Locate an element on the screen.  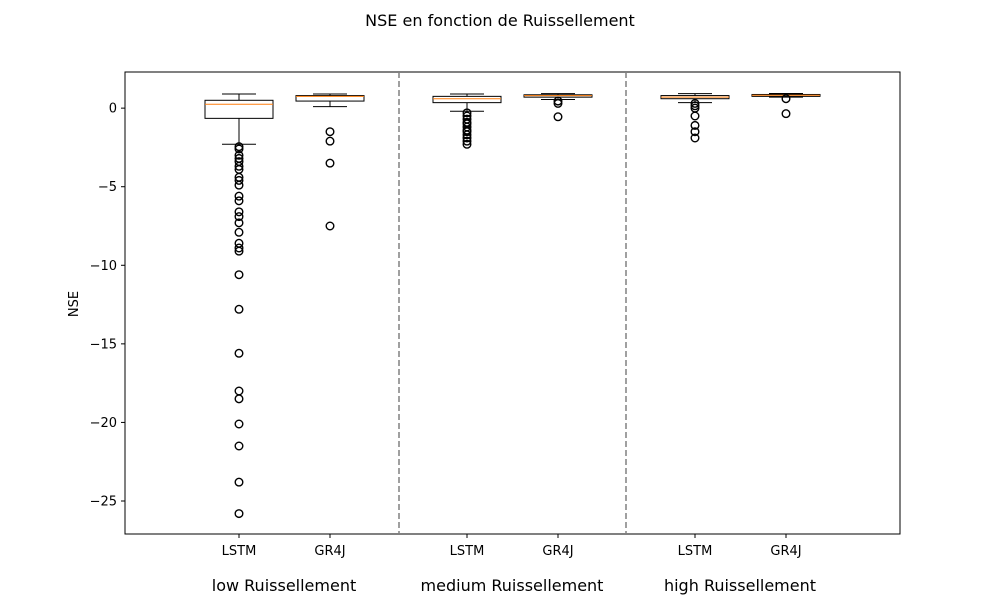
y-tick-label: −5 is located at coordinates (107, 187).